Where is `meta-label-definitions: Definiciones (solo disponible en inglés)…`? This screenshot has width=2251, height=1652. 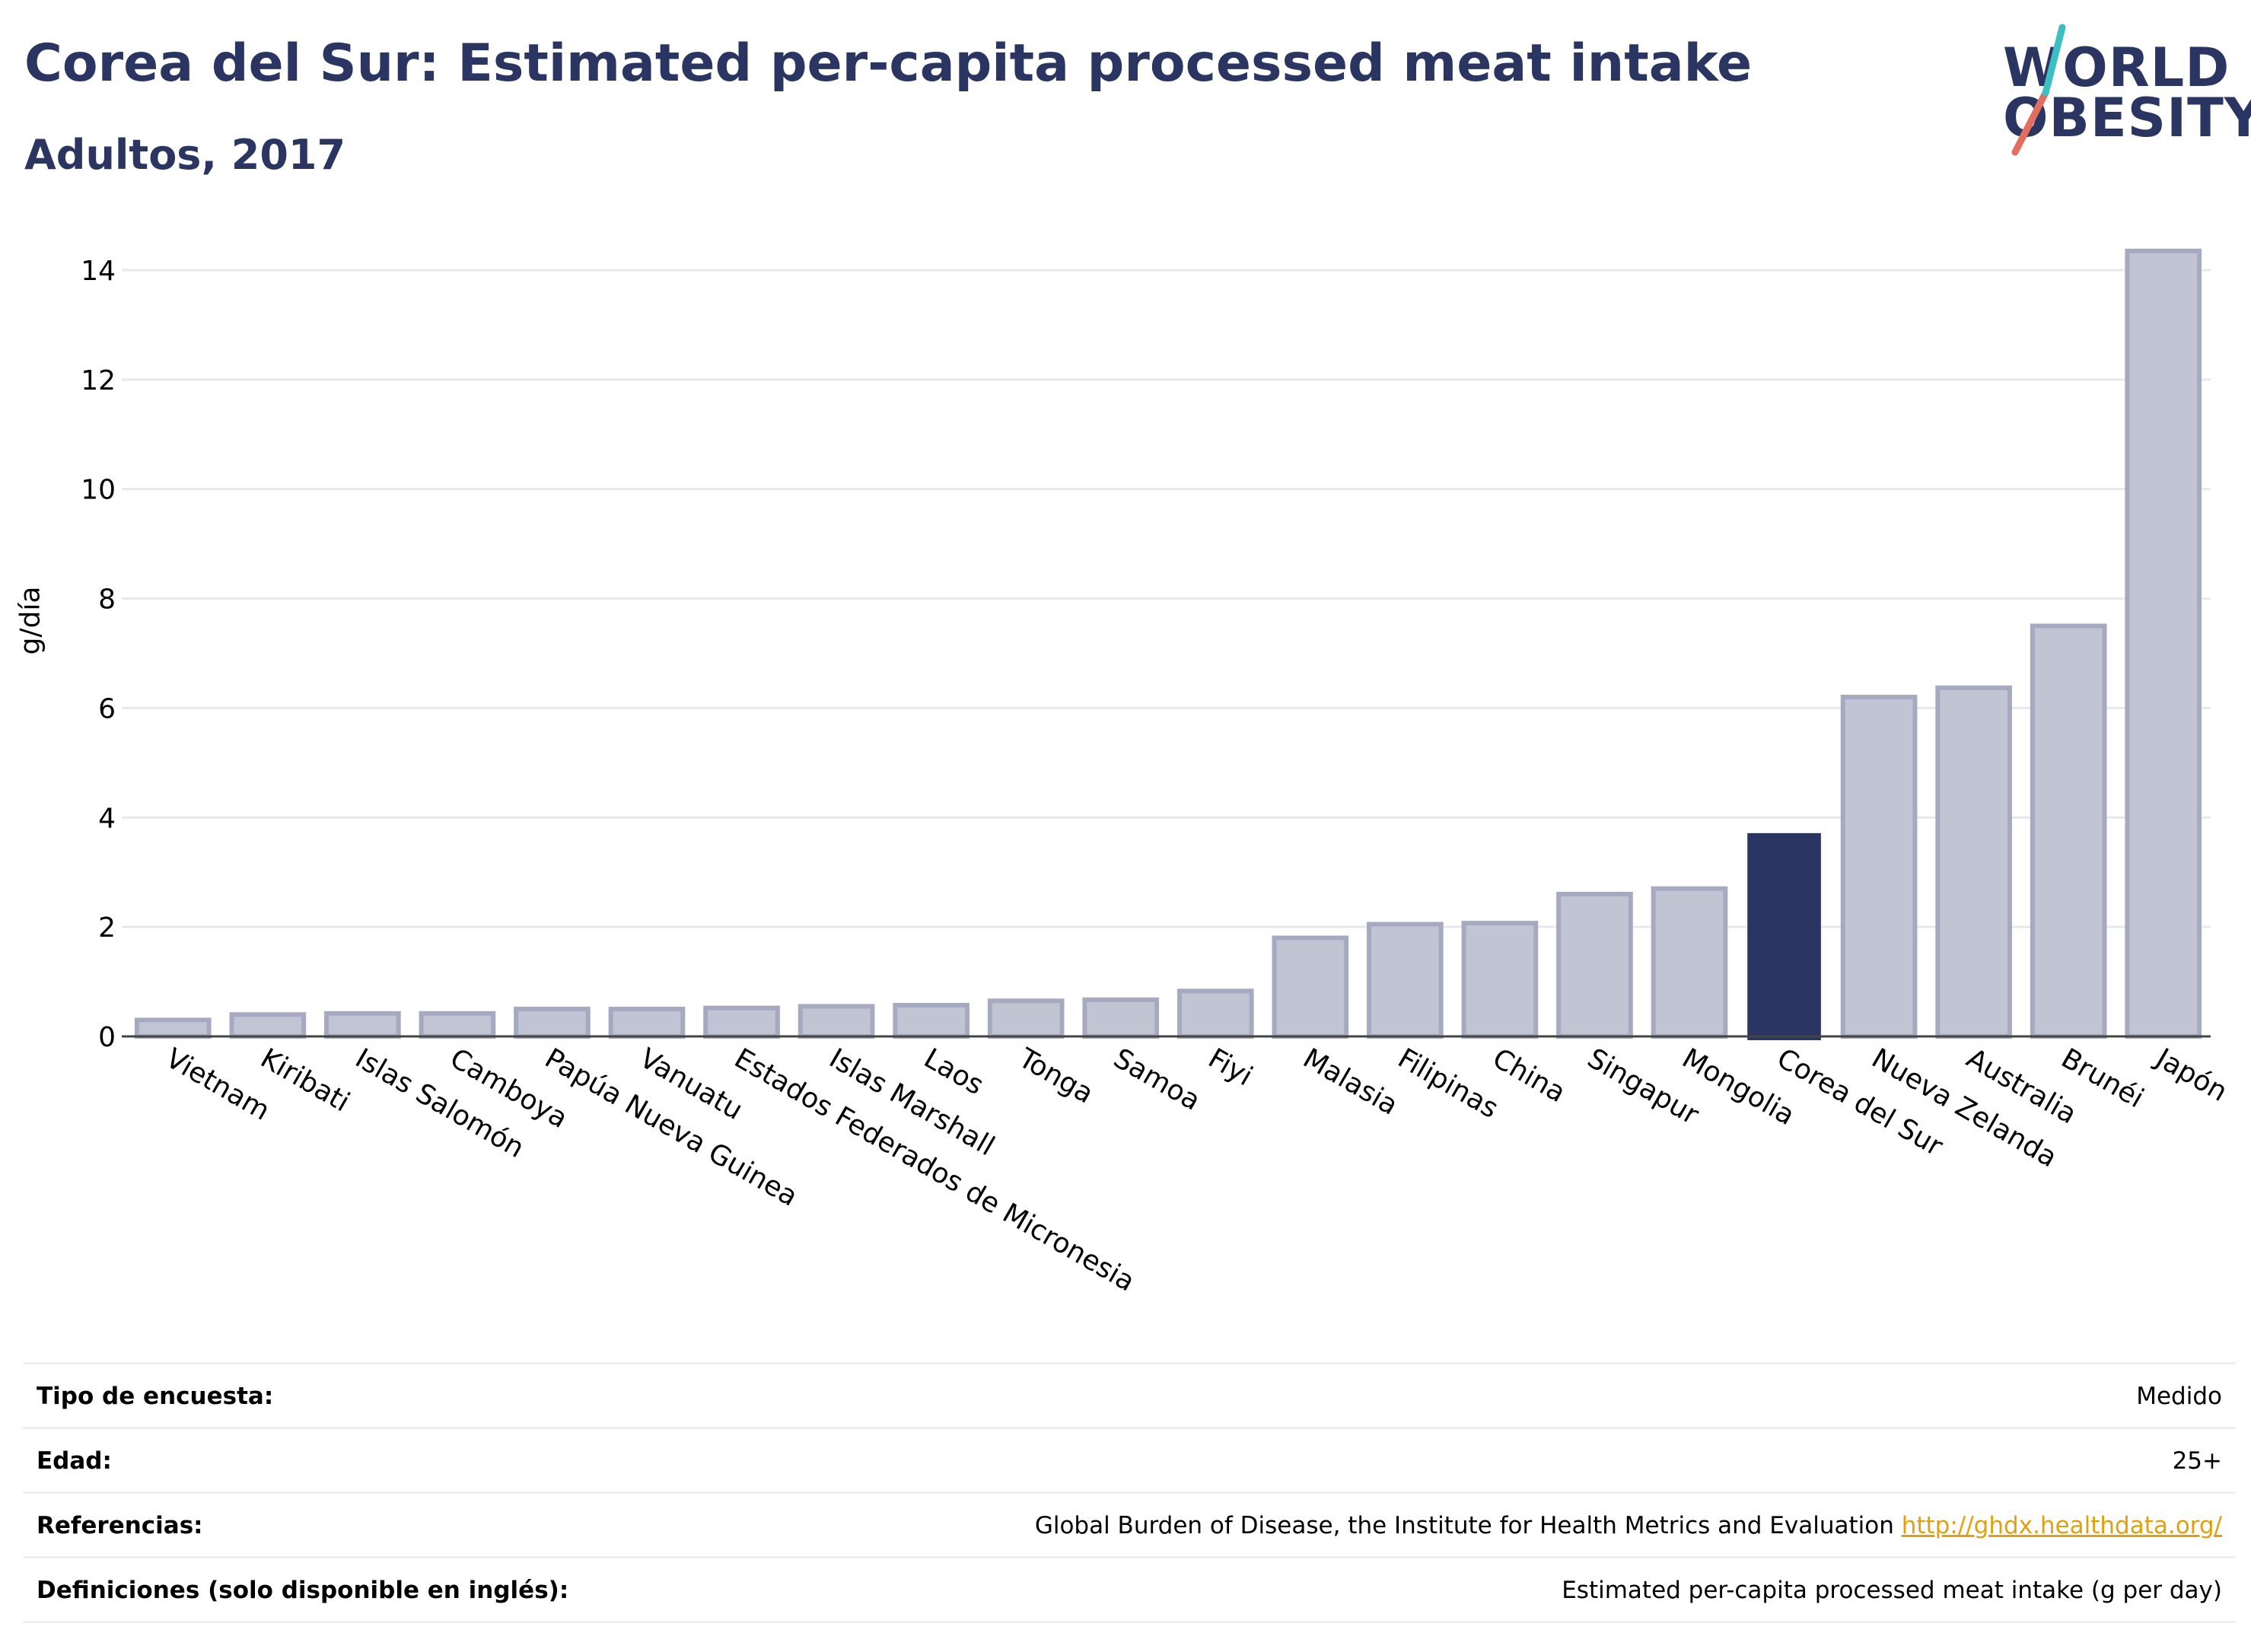 meta-label-definitions: Definiciones (solo disponible en inglés)… is located at coordinates (303, 1590).